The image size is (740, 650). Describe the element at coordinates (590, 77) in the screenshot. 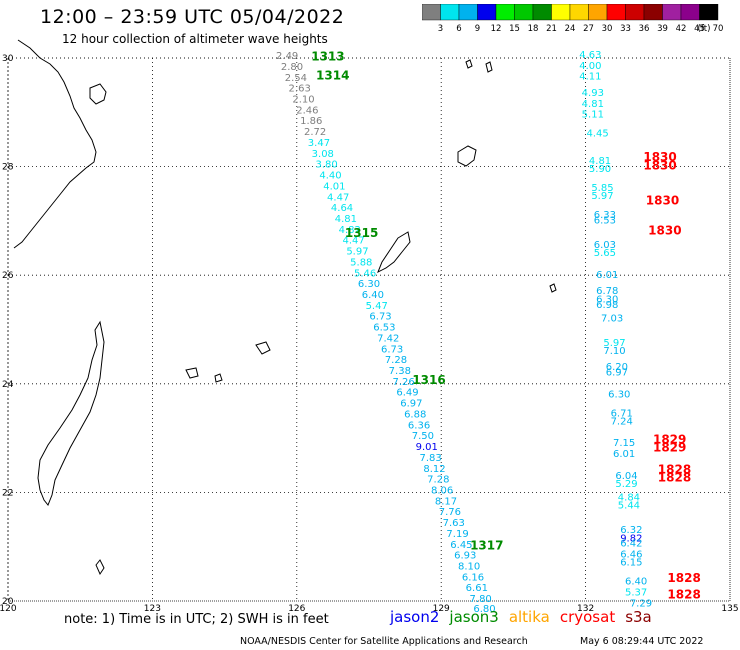

I see `swh-value: 4.11` at that location.